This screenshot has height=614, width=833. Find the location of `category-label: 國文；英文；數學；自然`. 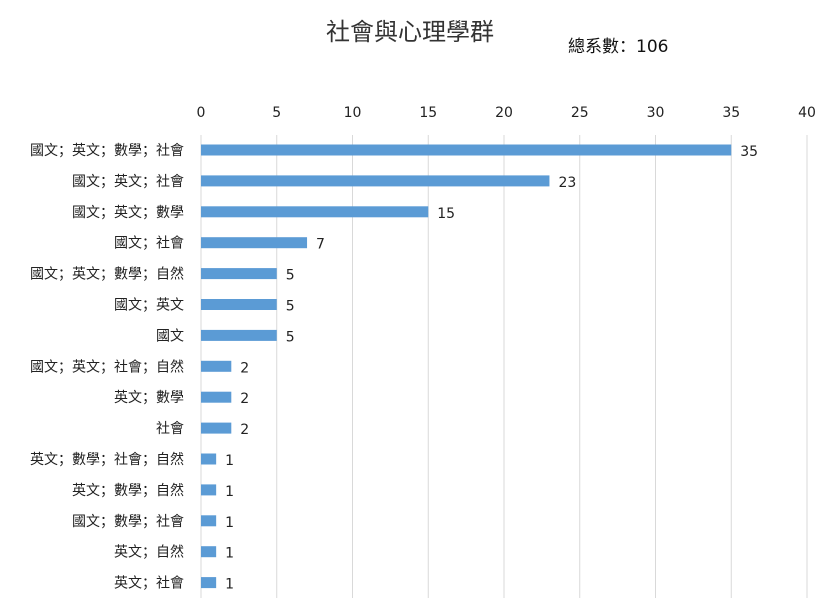

category-label: 國文；英文；數學；自然 is located at coordinates (107, 274).